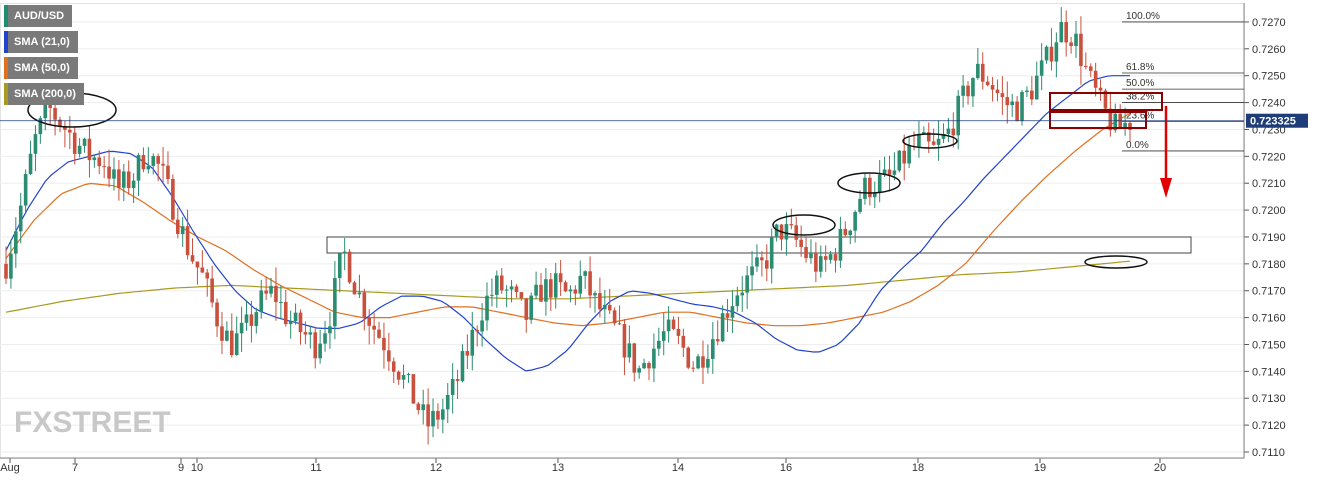 Image resolution: width=1323 pixels, height=481 pixels. I want to click on legend-item-sma200: SMA (200,0), so click(44, 94).